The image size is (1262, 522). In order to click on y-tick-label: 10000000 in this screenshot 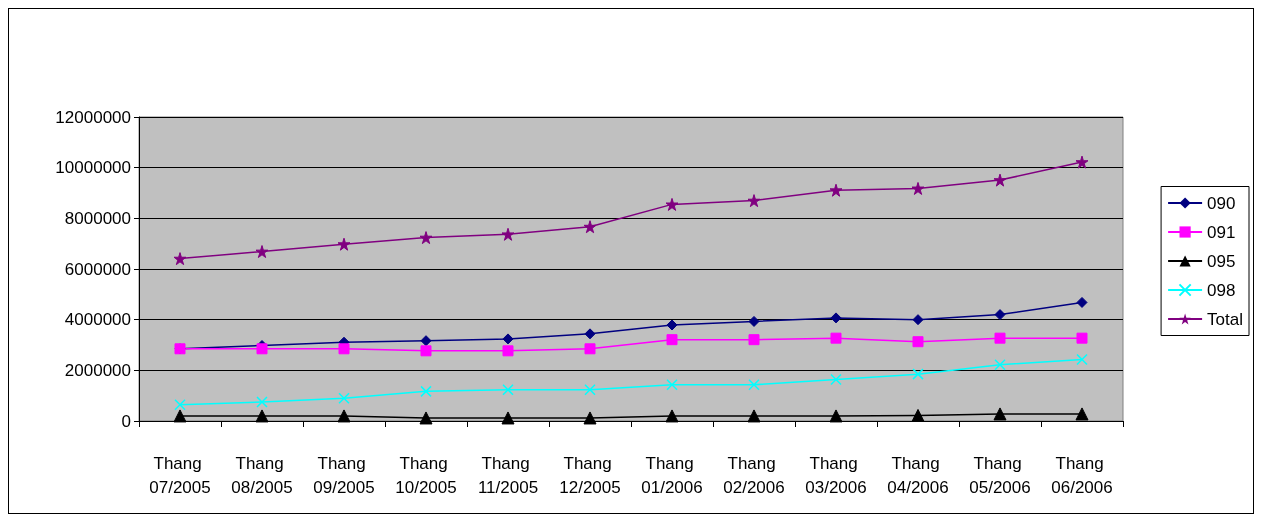, I will do `click(93, 168)`.